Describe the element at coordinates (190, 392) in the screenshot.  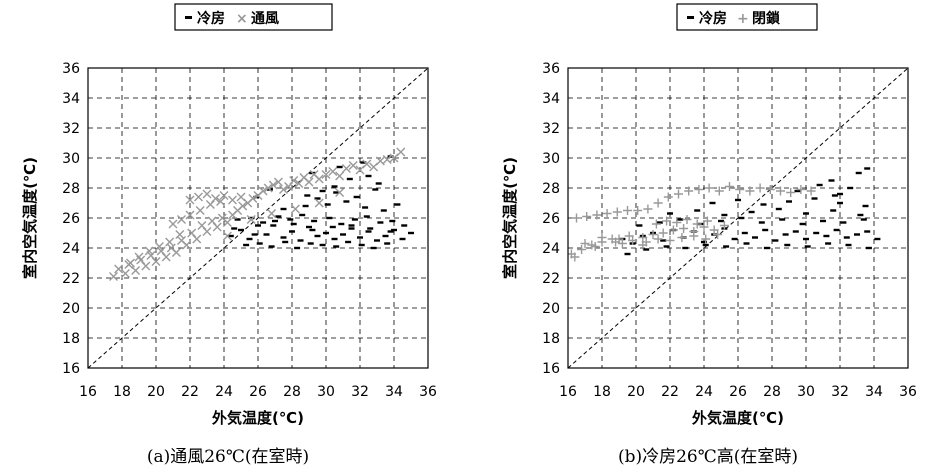
I see `x-tick-label: 22` at that location.